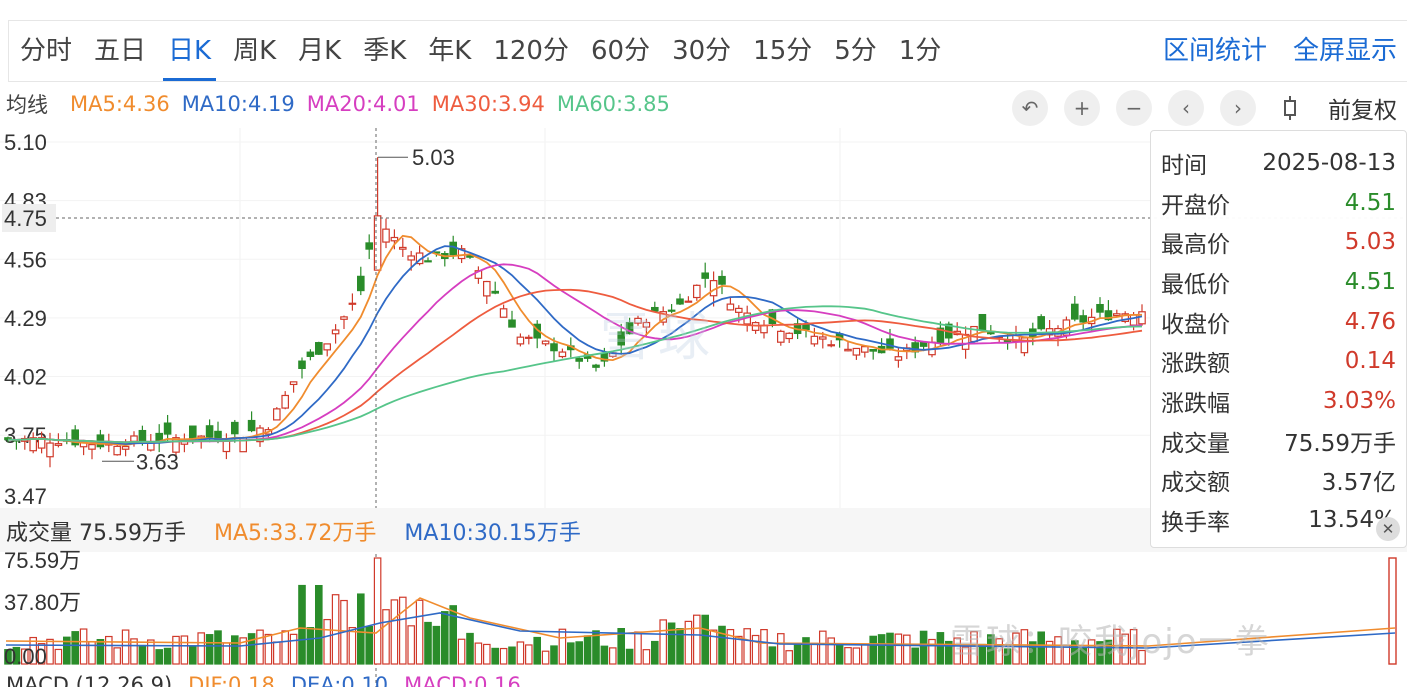 The height and width of the screenshot is (687, 1407). What do you see at coordinates (96, 533) in the screenshot?
I see `volume-title: 成交量 75.59万手` at bounding box center [96, 533].